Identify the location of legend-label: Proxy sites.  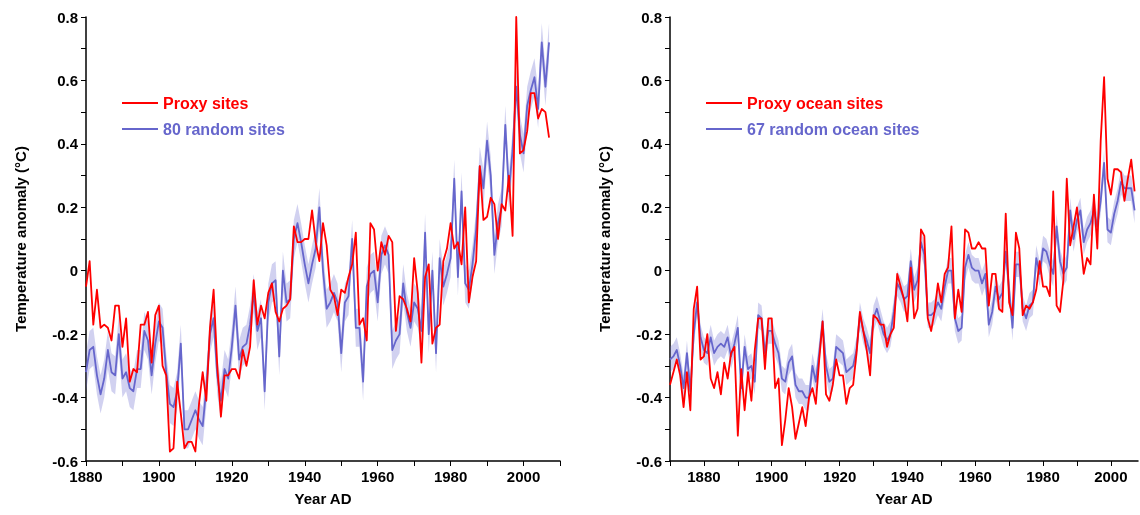
(206, 103).